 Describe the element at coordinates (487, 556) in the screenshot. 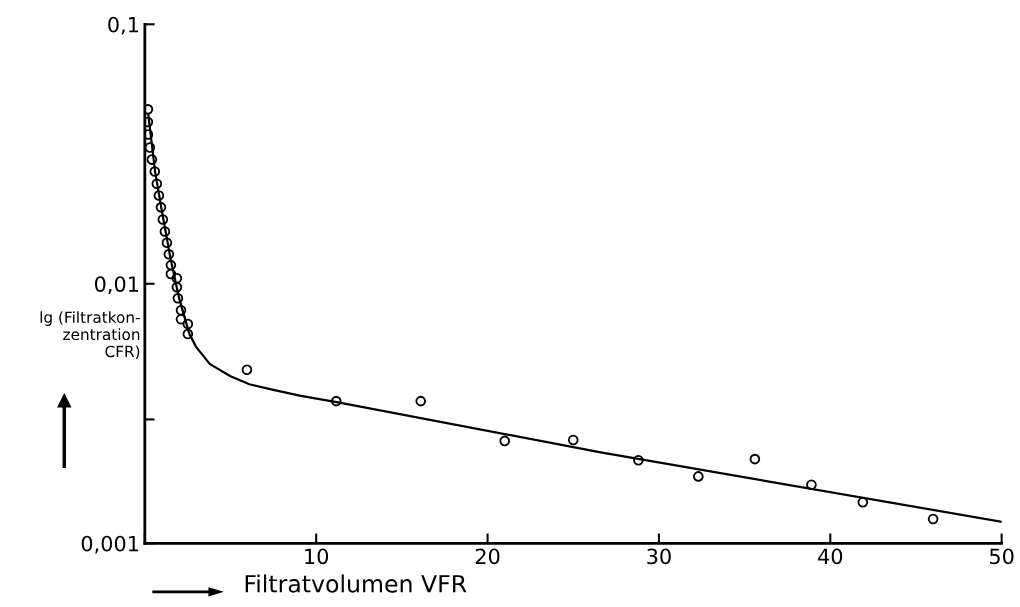

I see `x-tick-label: 20` at that location.